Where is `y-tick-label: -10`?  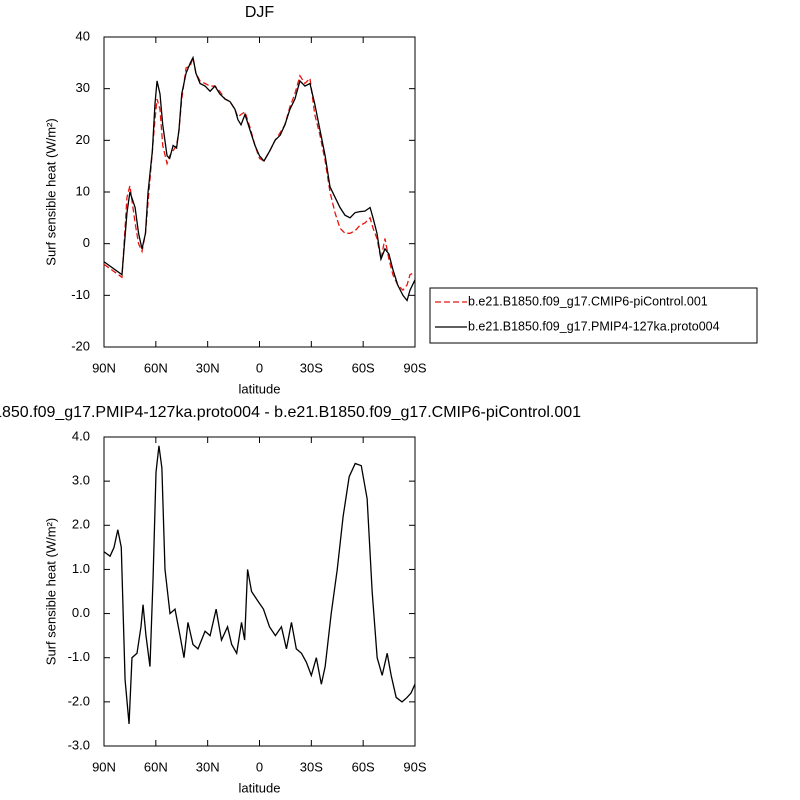
y-tick-label: -10 is located at coordinates (80, 294).